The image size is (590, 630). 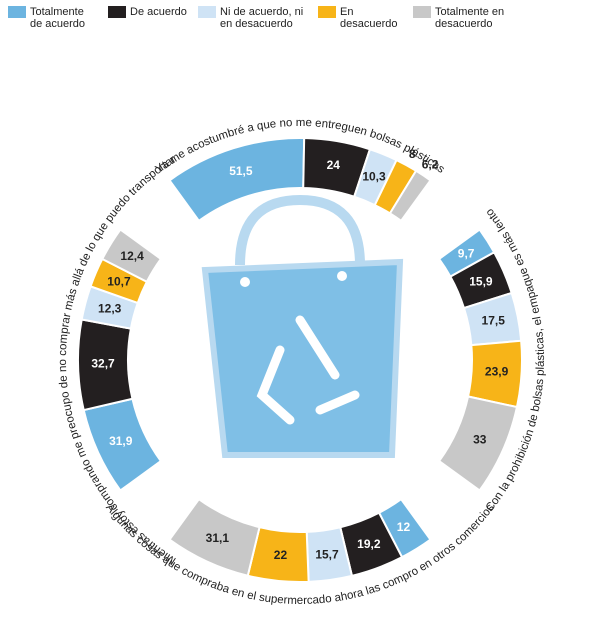 What do you see at coordinates (369, 544) in the screenshot?
I see `value-label: 19,2` at bounding box center [369, 544].